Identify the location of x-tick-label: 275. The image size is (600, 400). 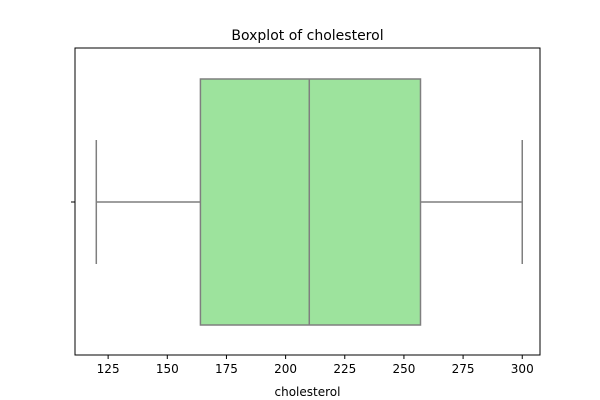
(463, 369).